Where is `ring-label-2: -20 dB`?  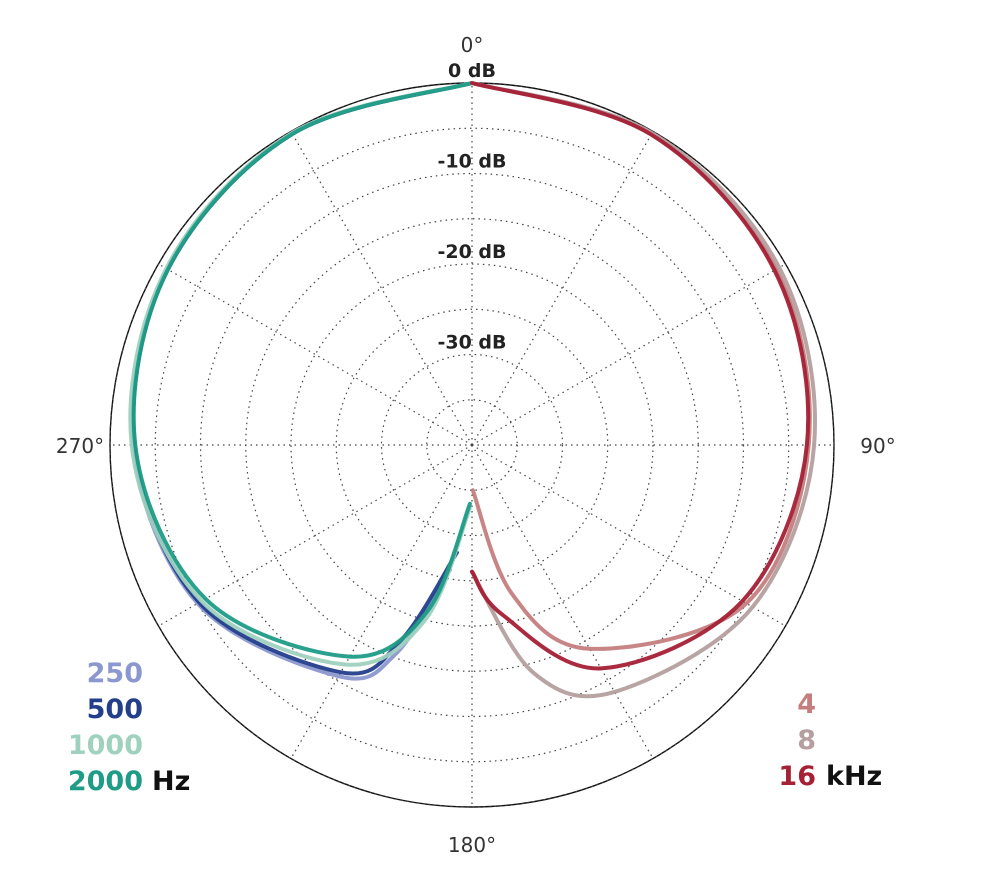 ring-label-2: -20 dB is located at coordinates (471, 252).